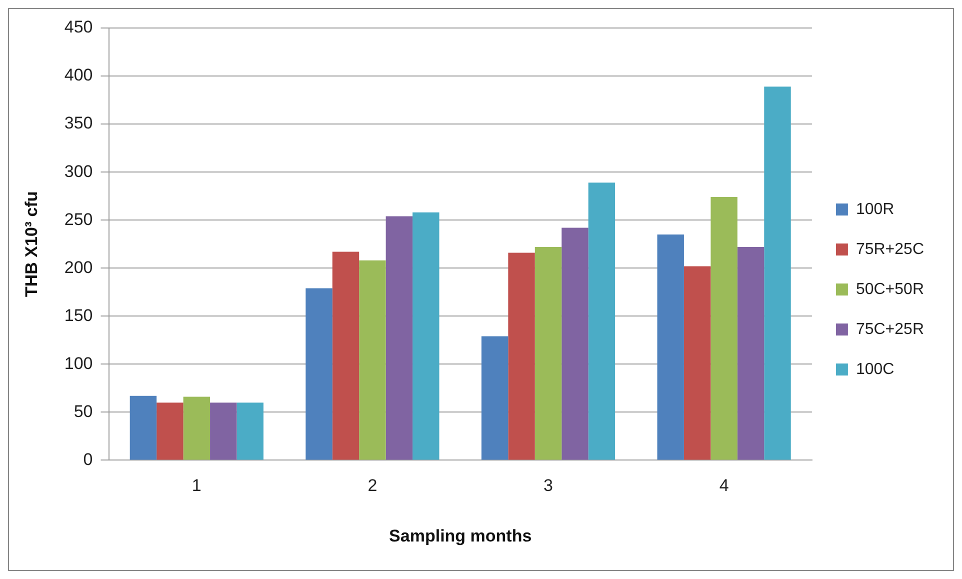 Image resolution: width=962 pixels, height=579 pixels. What do you see at coordinates (875, 369) in the screenshot?
I see `legend-label: 100C` at bounding box center [875, 369].